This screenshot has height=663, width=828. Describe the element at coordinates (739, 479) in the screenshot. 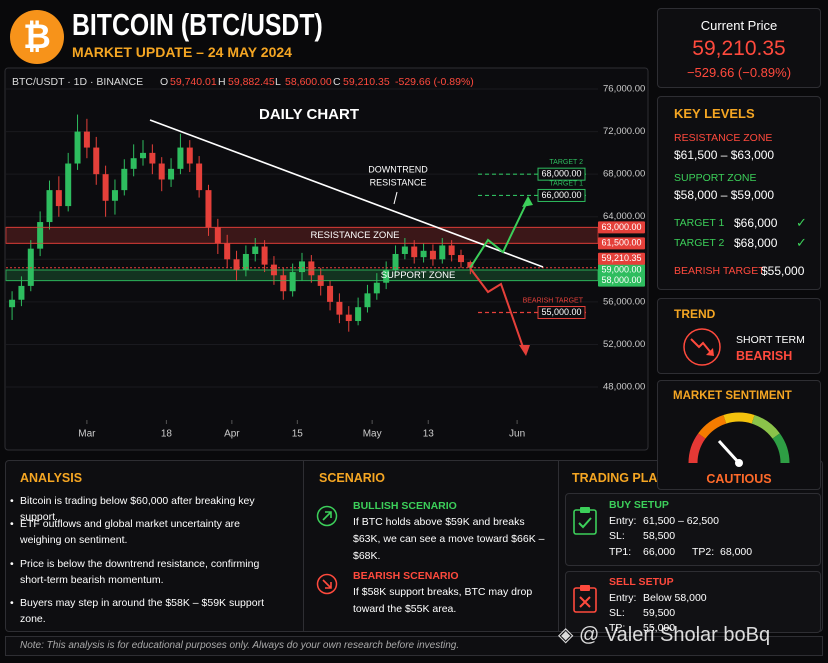

I see `sentiment-value: CAUTIOUS` at that location.